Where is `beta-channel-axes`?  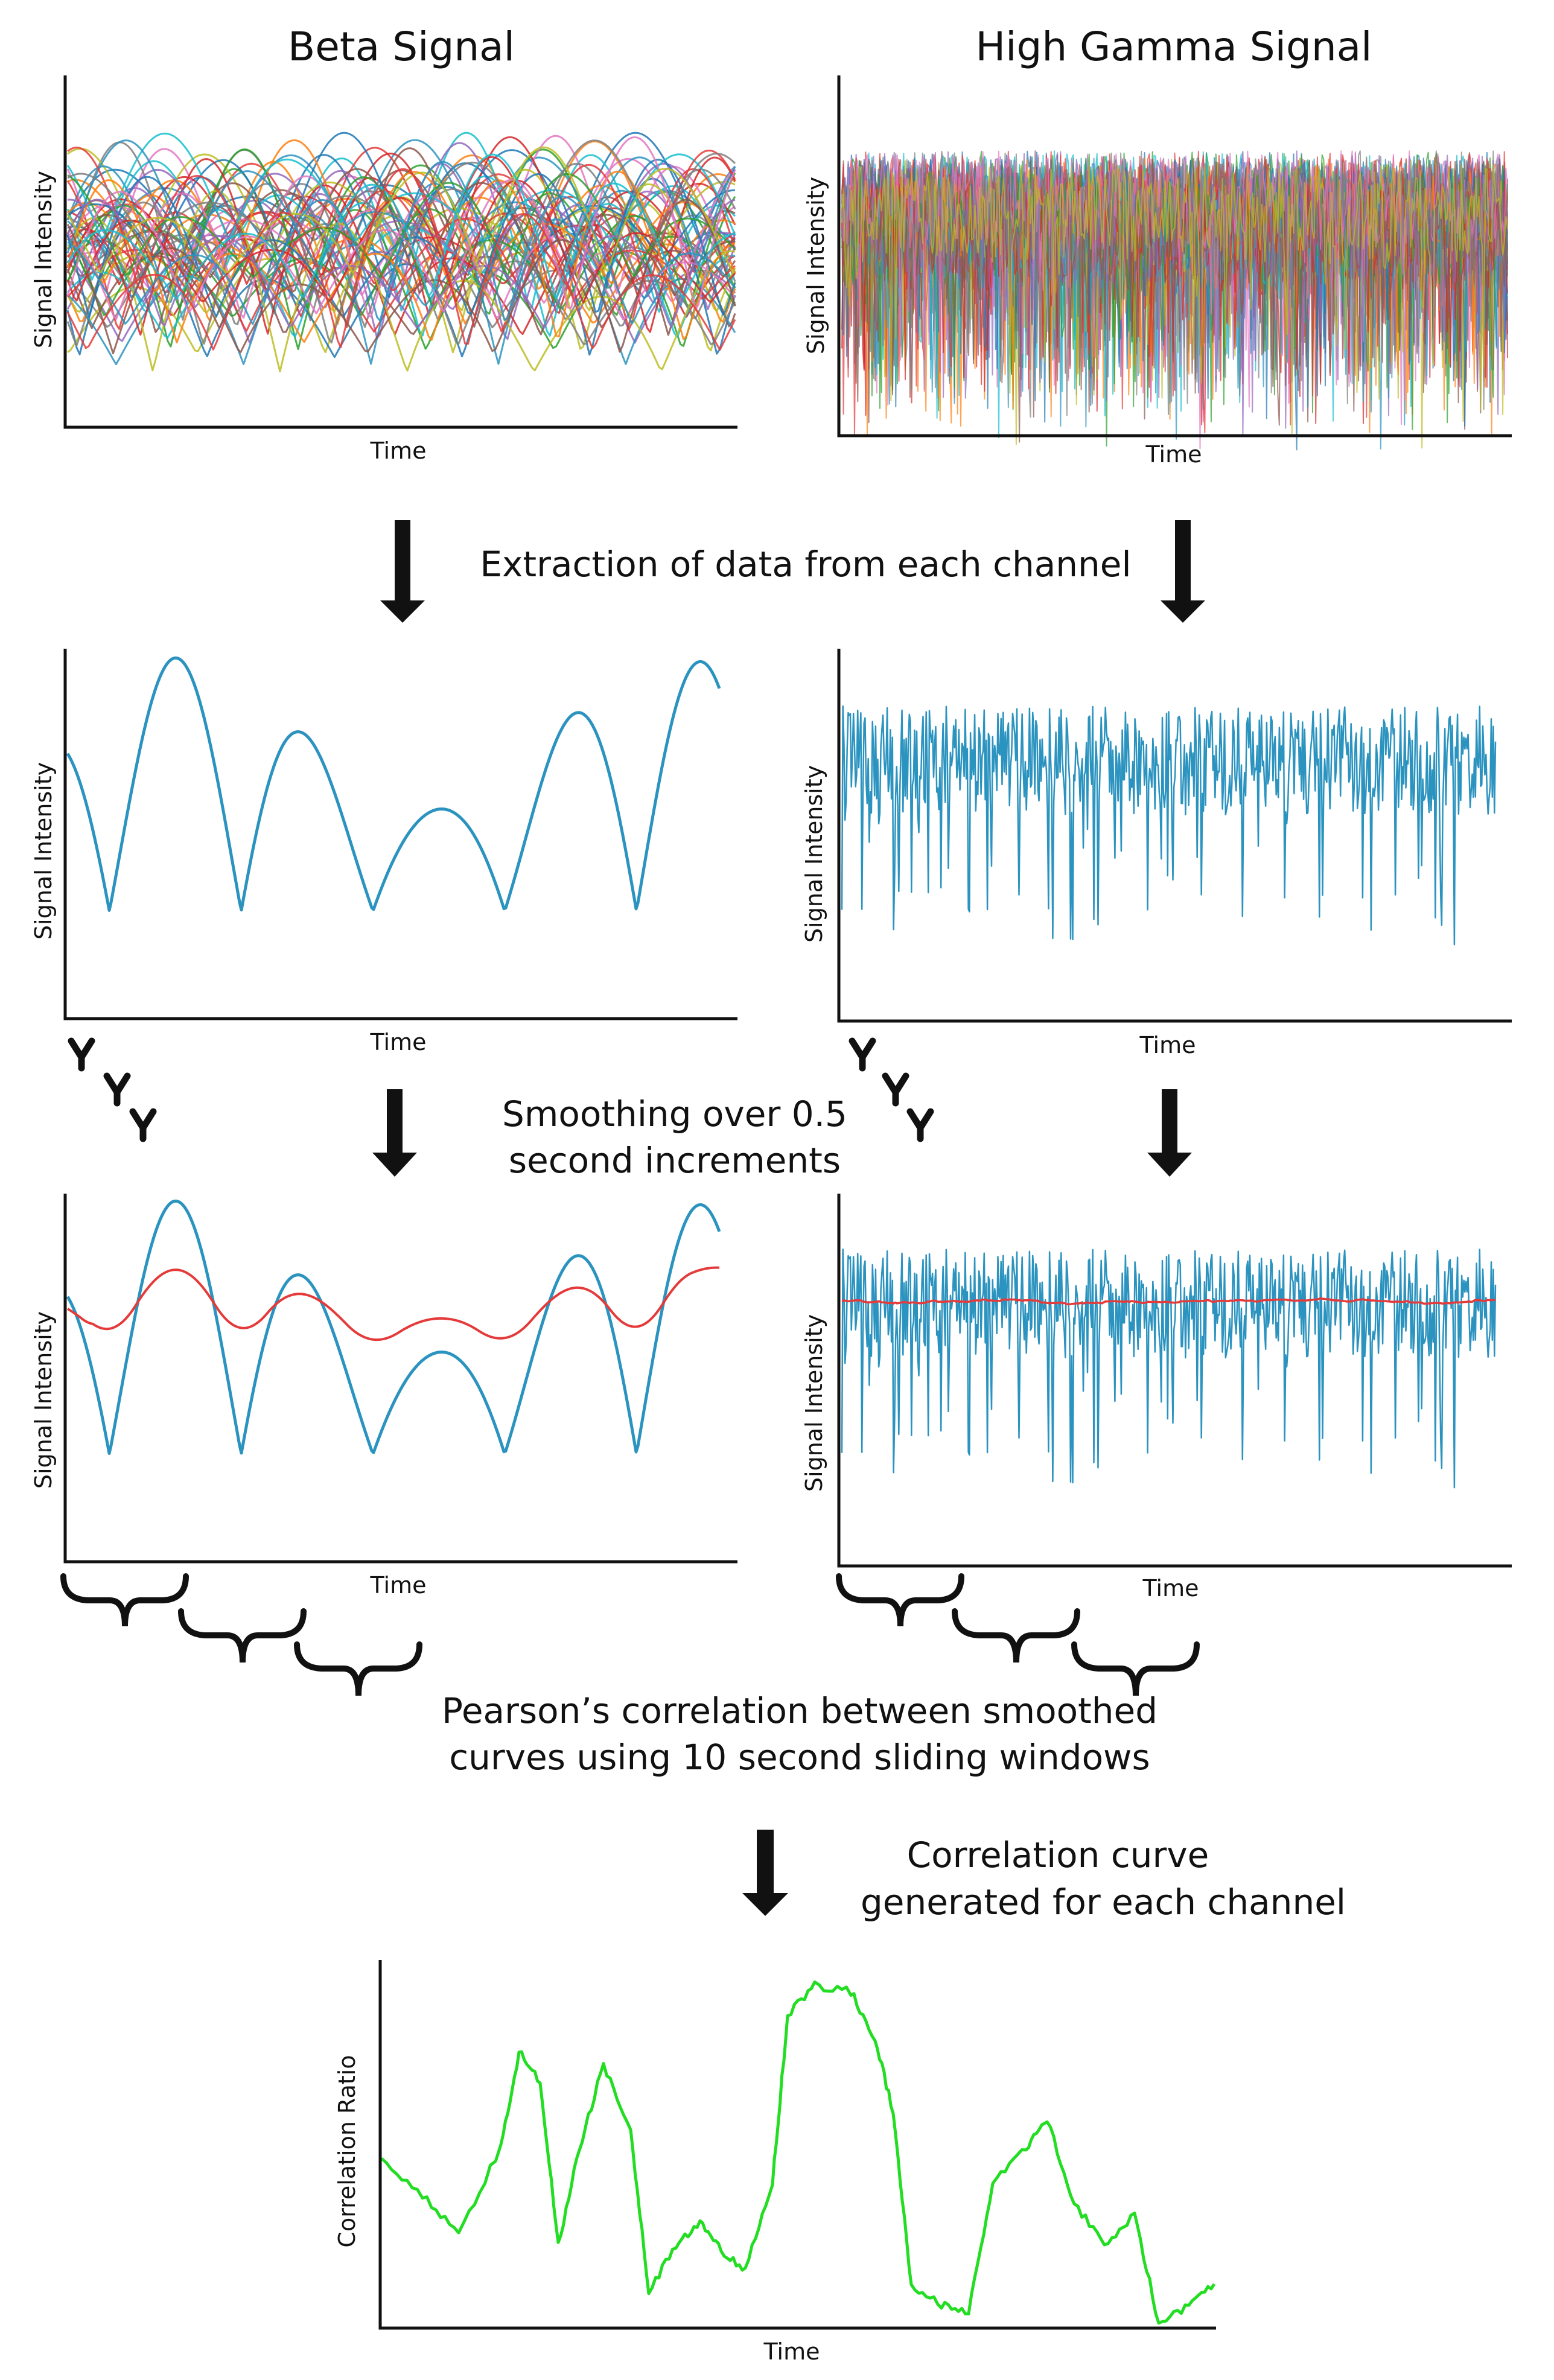
beta-channel-axes is located at coordinates (400, 834).